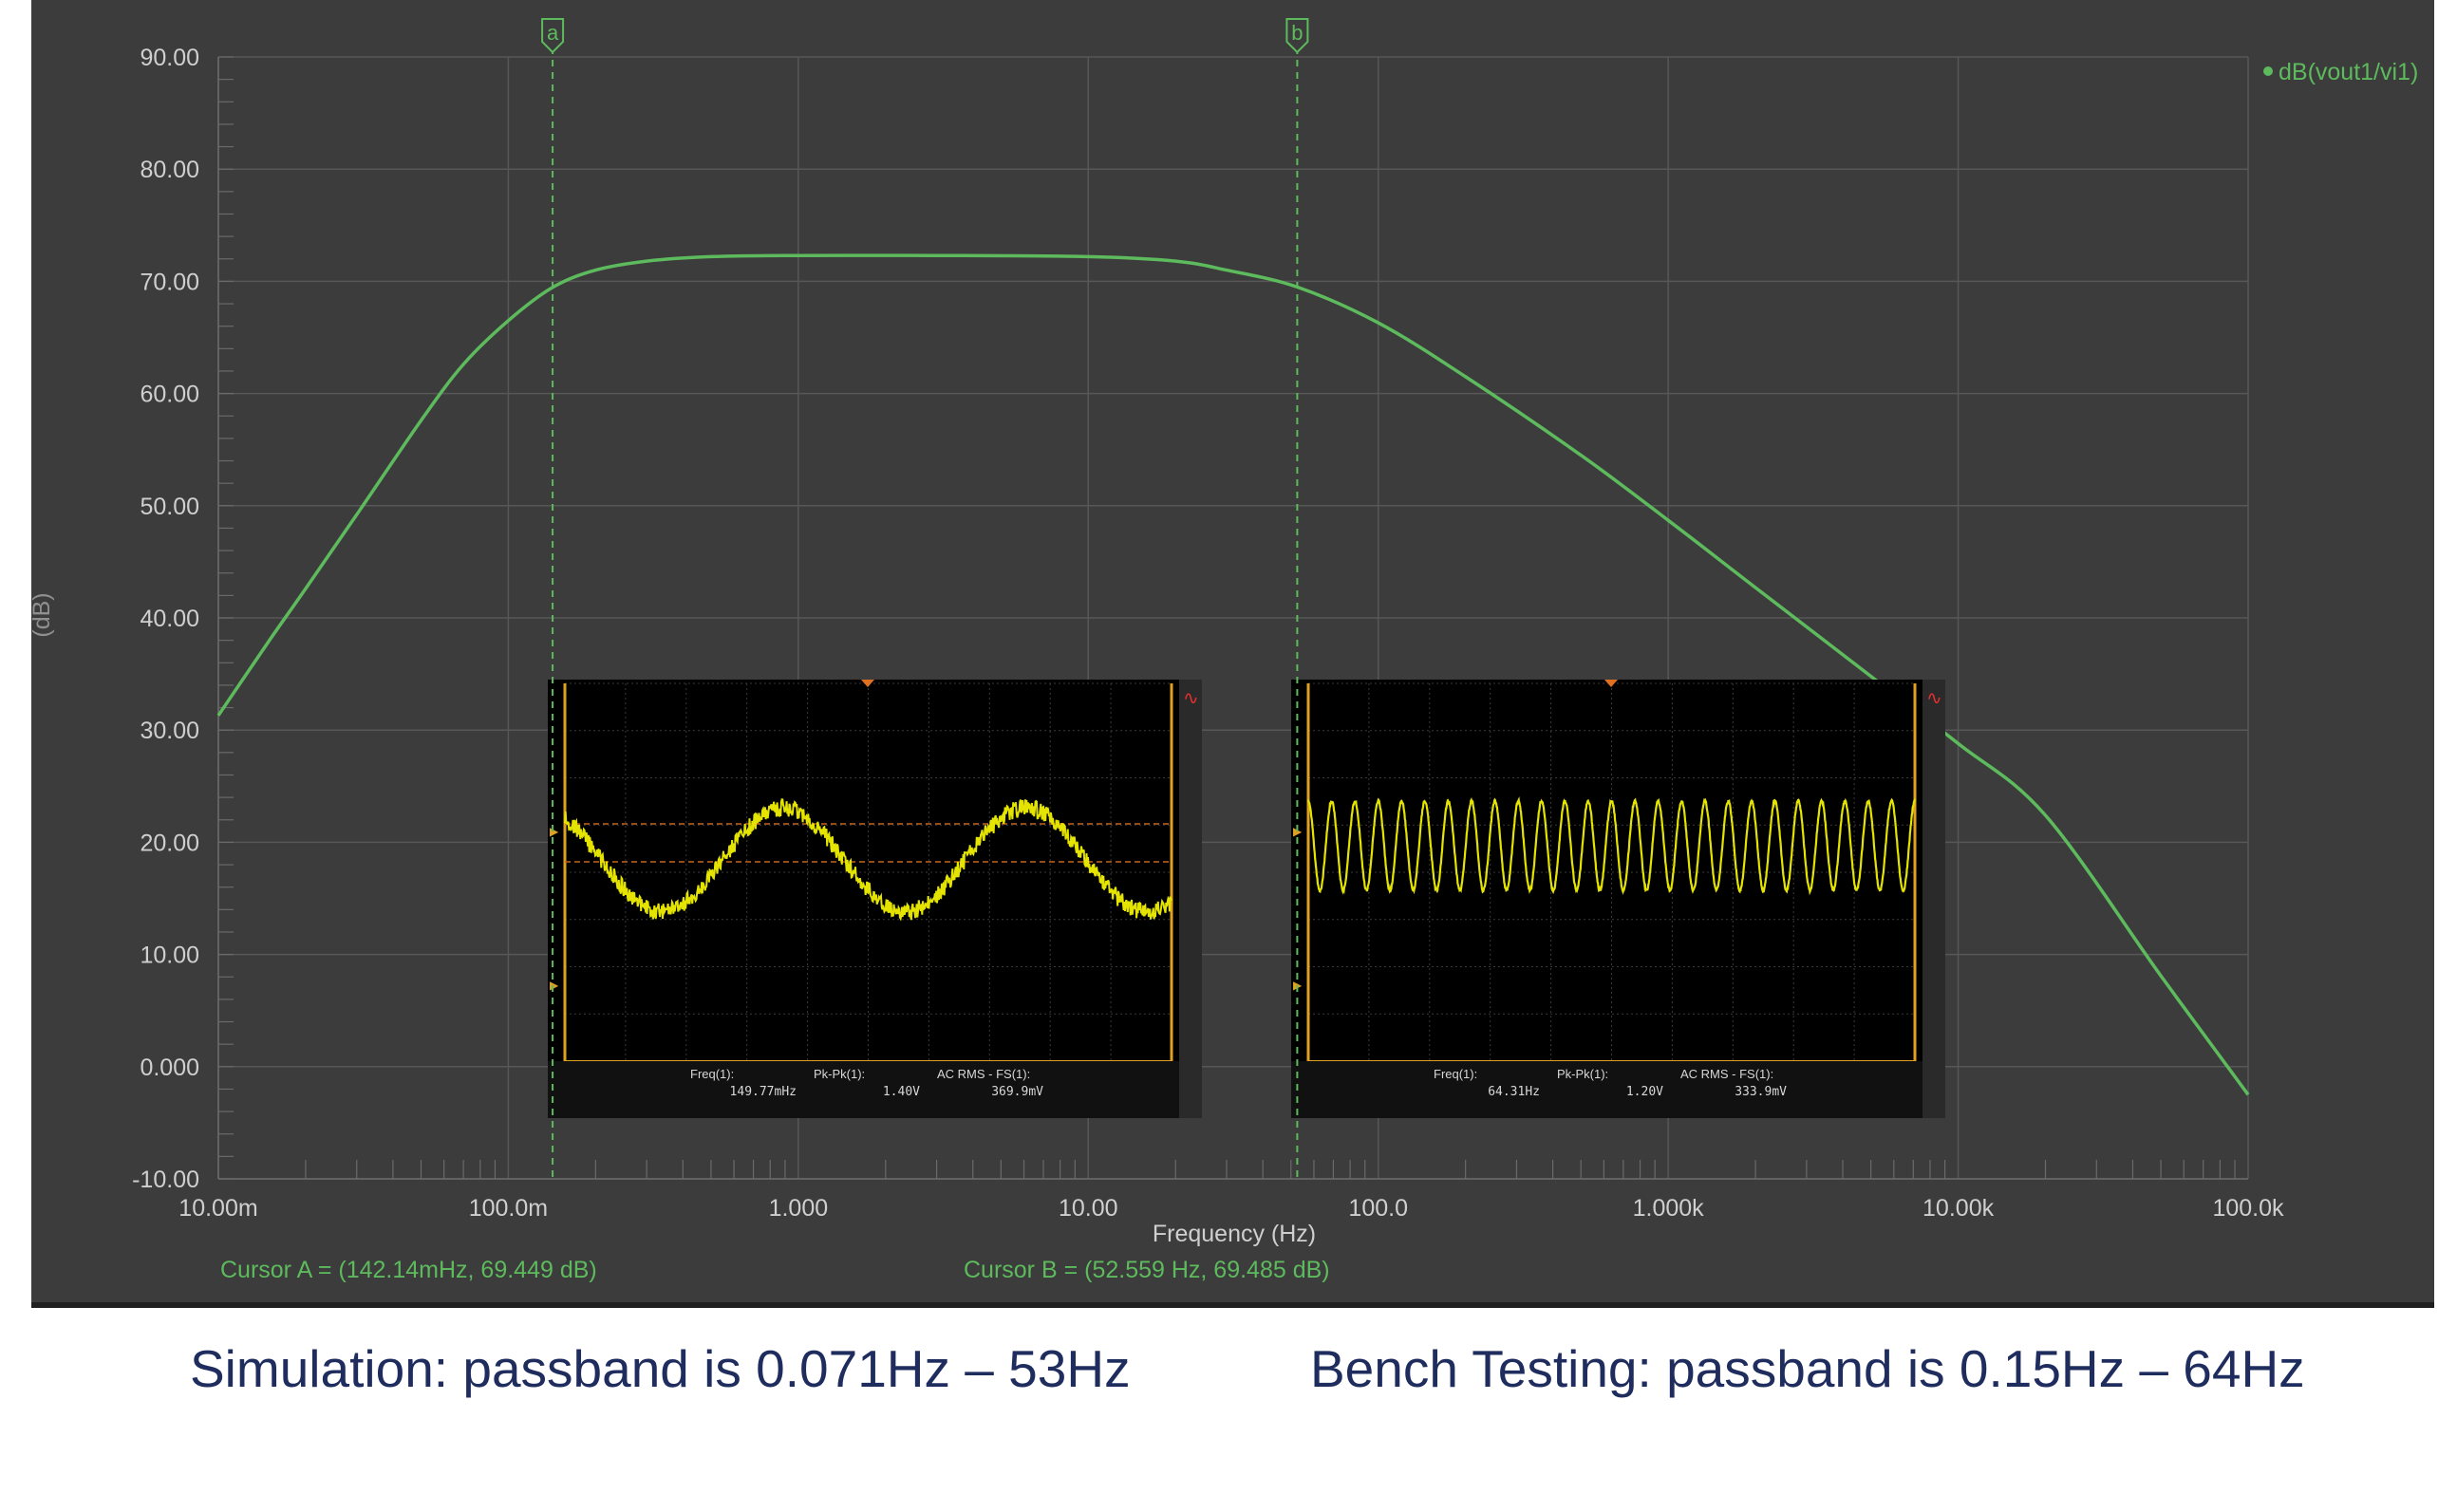  Describe the element at coordinates (408, 1270) in the screenshot. I see `cursor-a-readout: Cursor A = (142.14mHz, 69.449 dB)` at that location.